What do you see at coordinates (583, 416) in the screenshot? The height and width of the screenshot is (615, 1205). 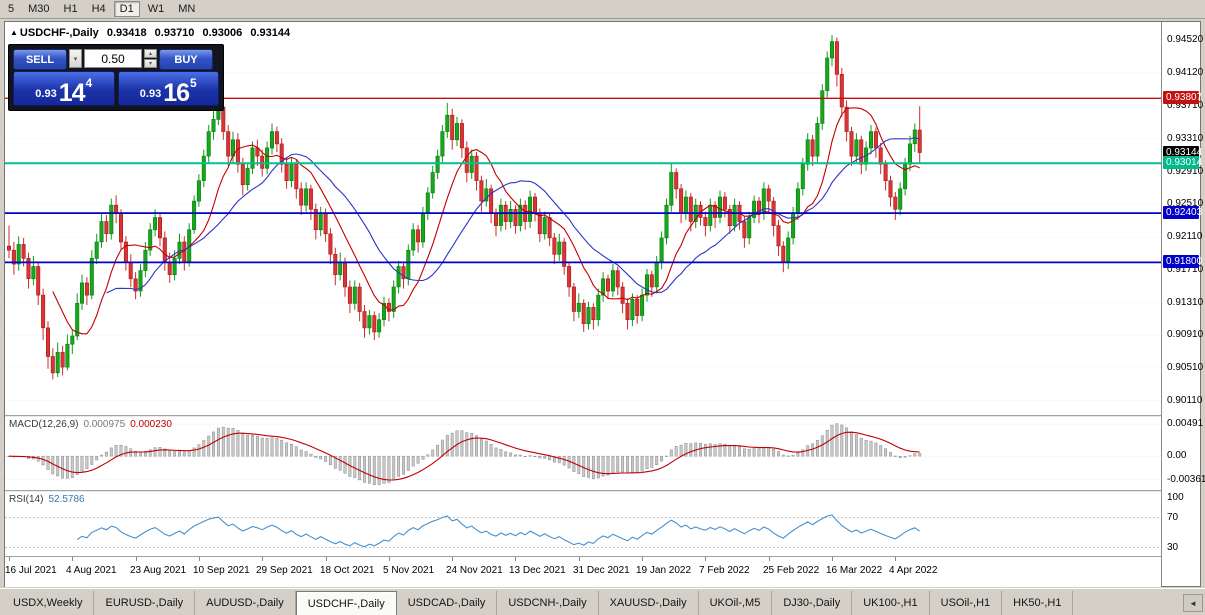 I see `price-macd-splitter` at bounding box center [583, 416].